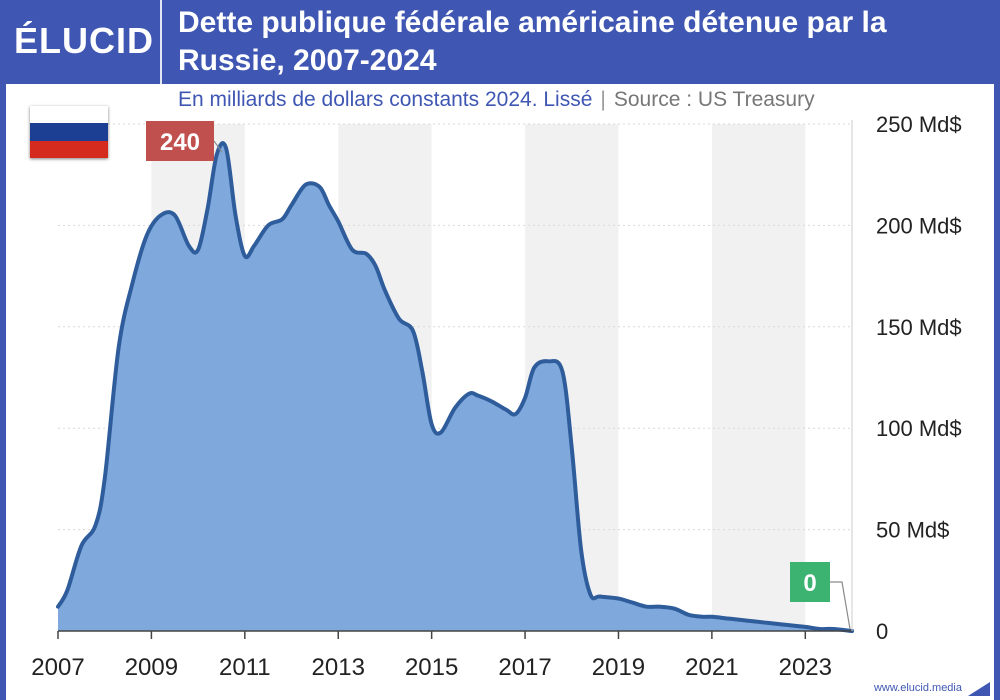 The height and width of the screenshot is (700, 1000). What do you see at coordinates (714, 99) in the screenshot?
I see `source-text: Source : US Treasury` at bounding box center [714, 99].